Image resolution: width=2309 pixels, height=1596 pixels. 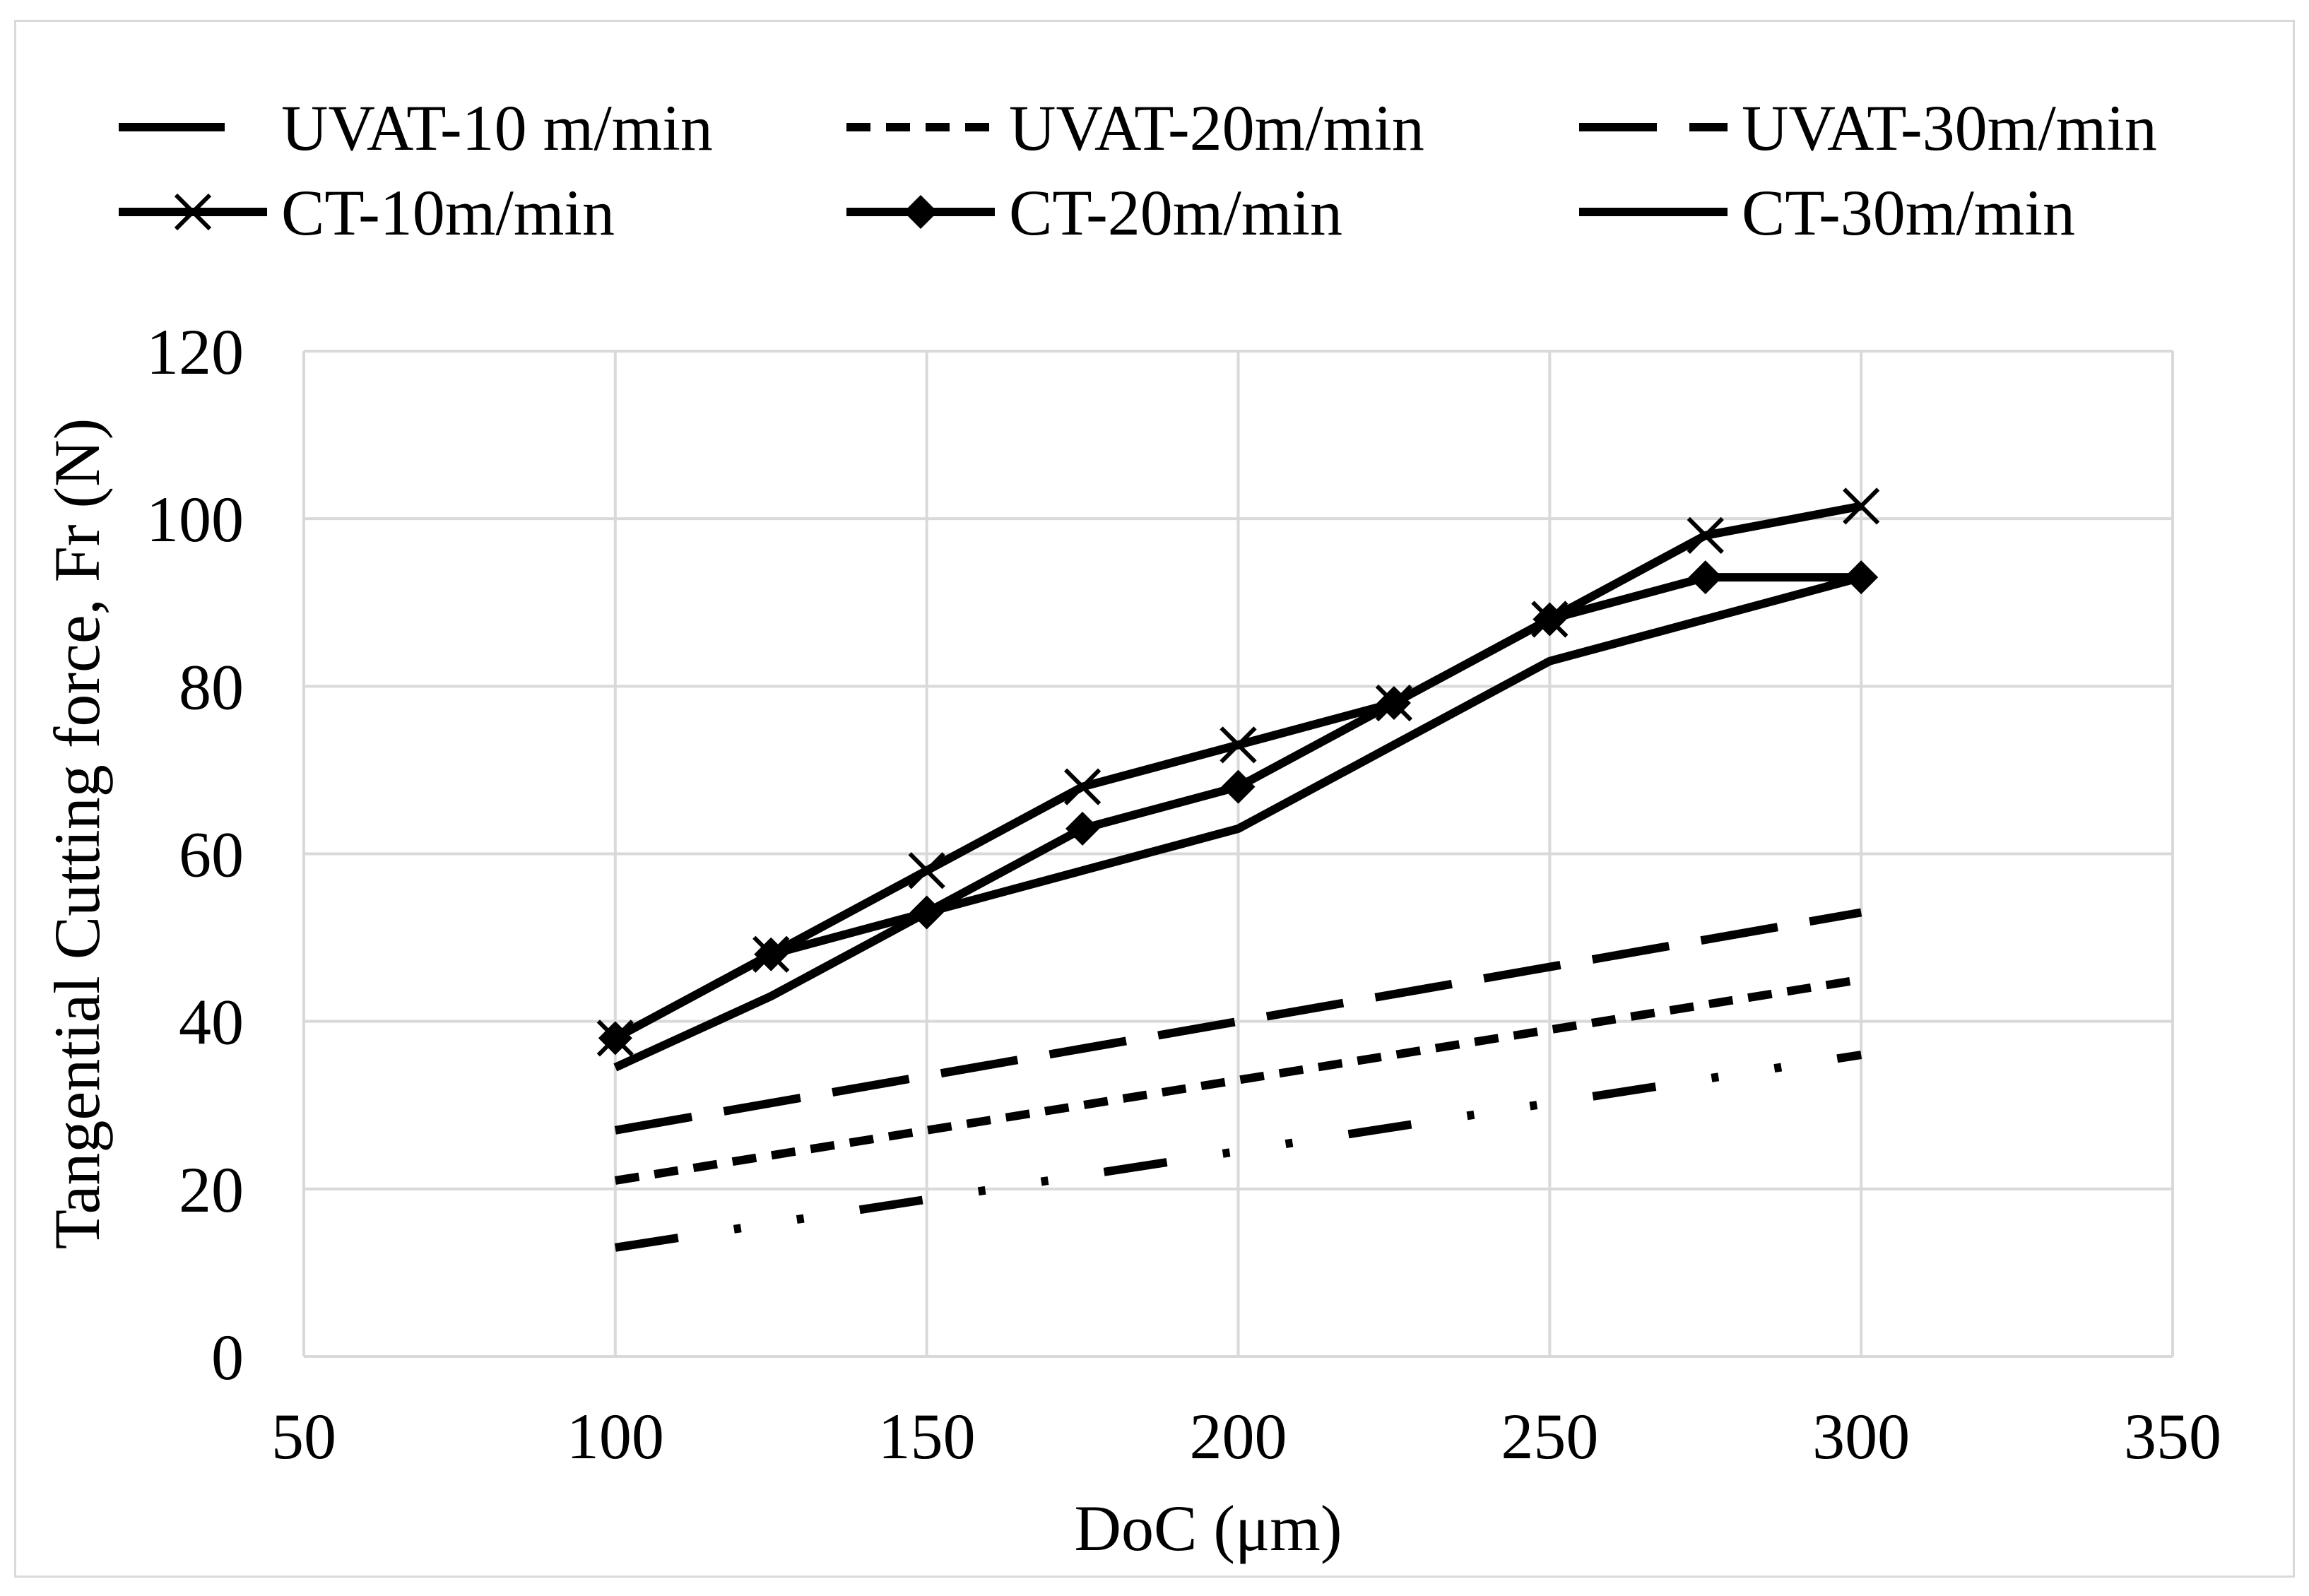 What do you see at coordinates (77, 834) in the screenshot?
I see `y-axis-title: Tangential Cutting force, Fr (N)` at bounding box center [77, 834].